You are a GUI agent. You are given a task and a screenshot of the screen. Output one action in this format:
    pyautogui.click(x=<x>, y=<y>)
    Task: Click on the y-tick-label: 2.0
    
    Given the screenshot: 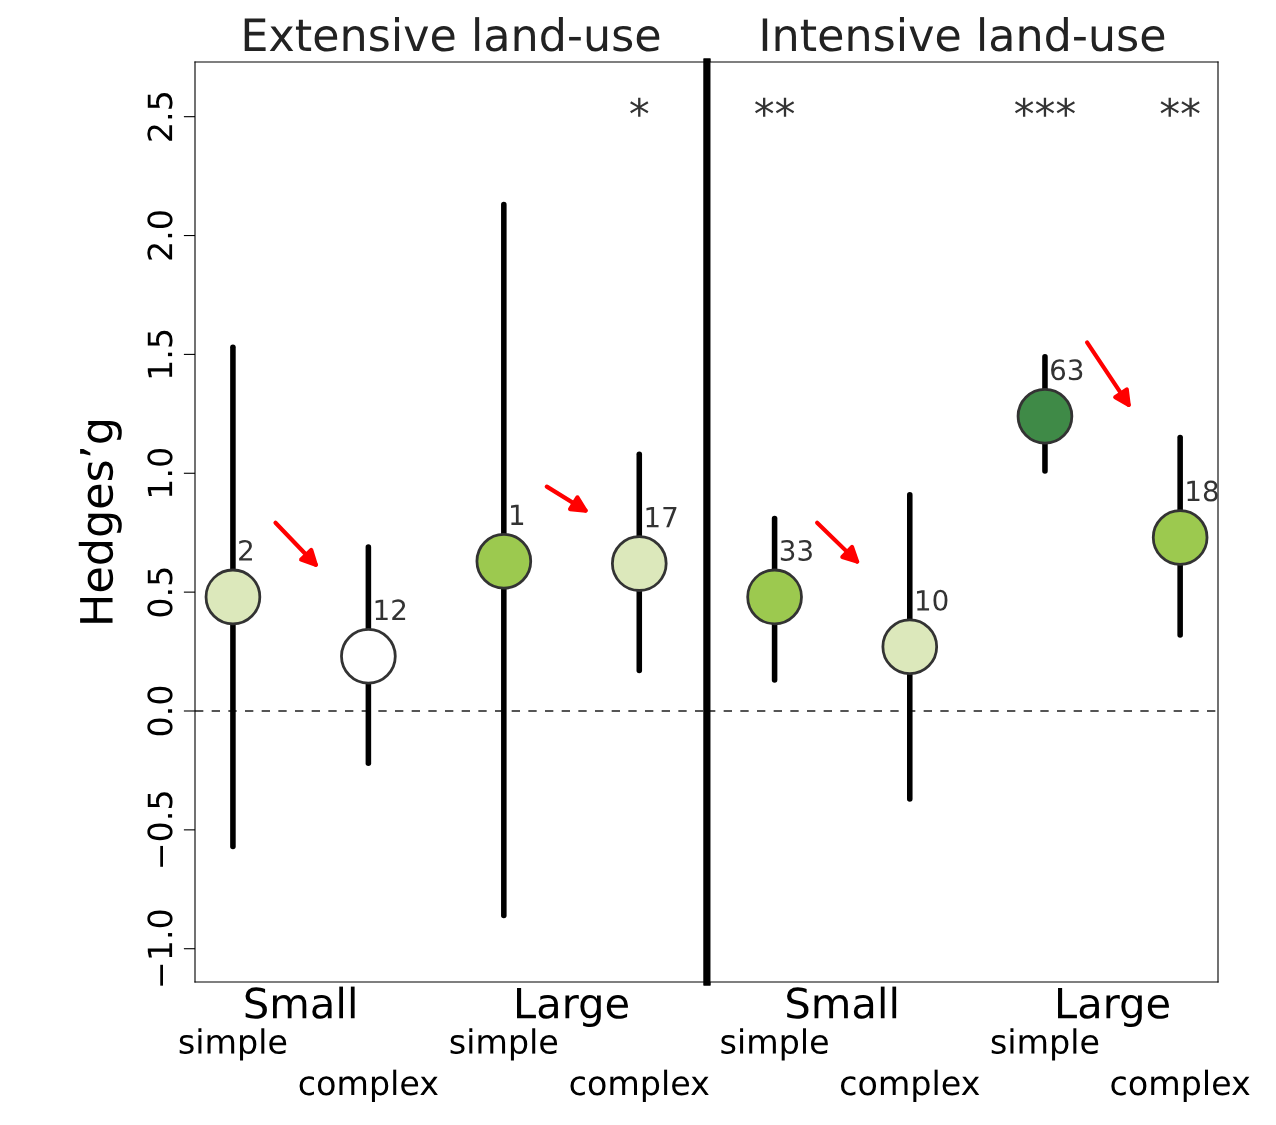 What is the action you would take?
    pyautogui.click(x=160, y=235)
    